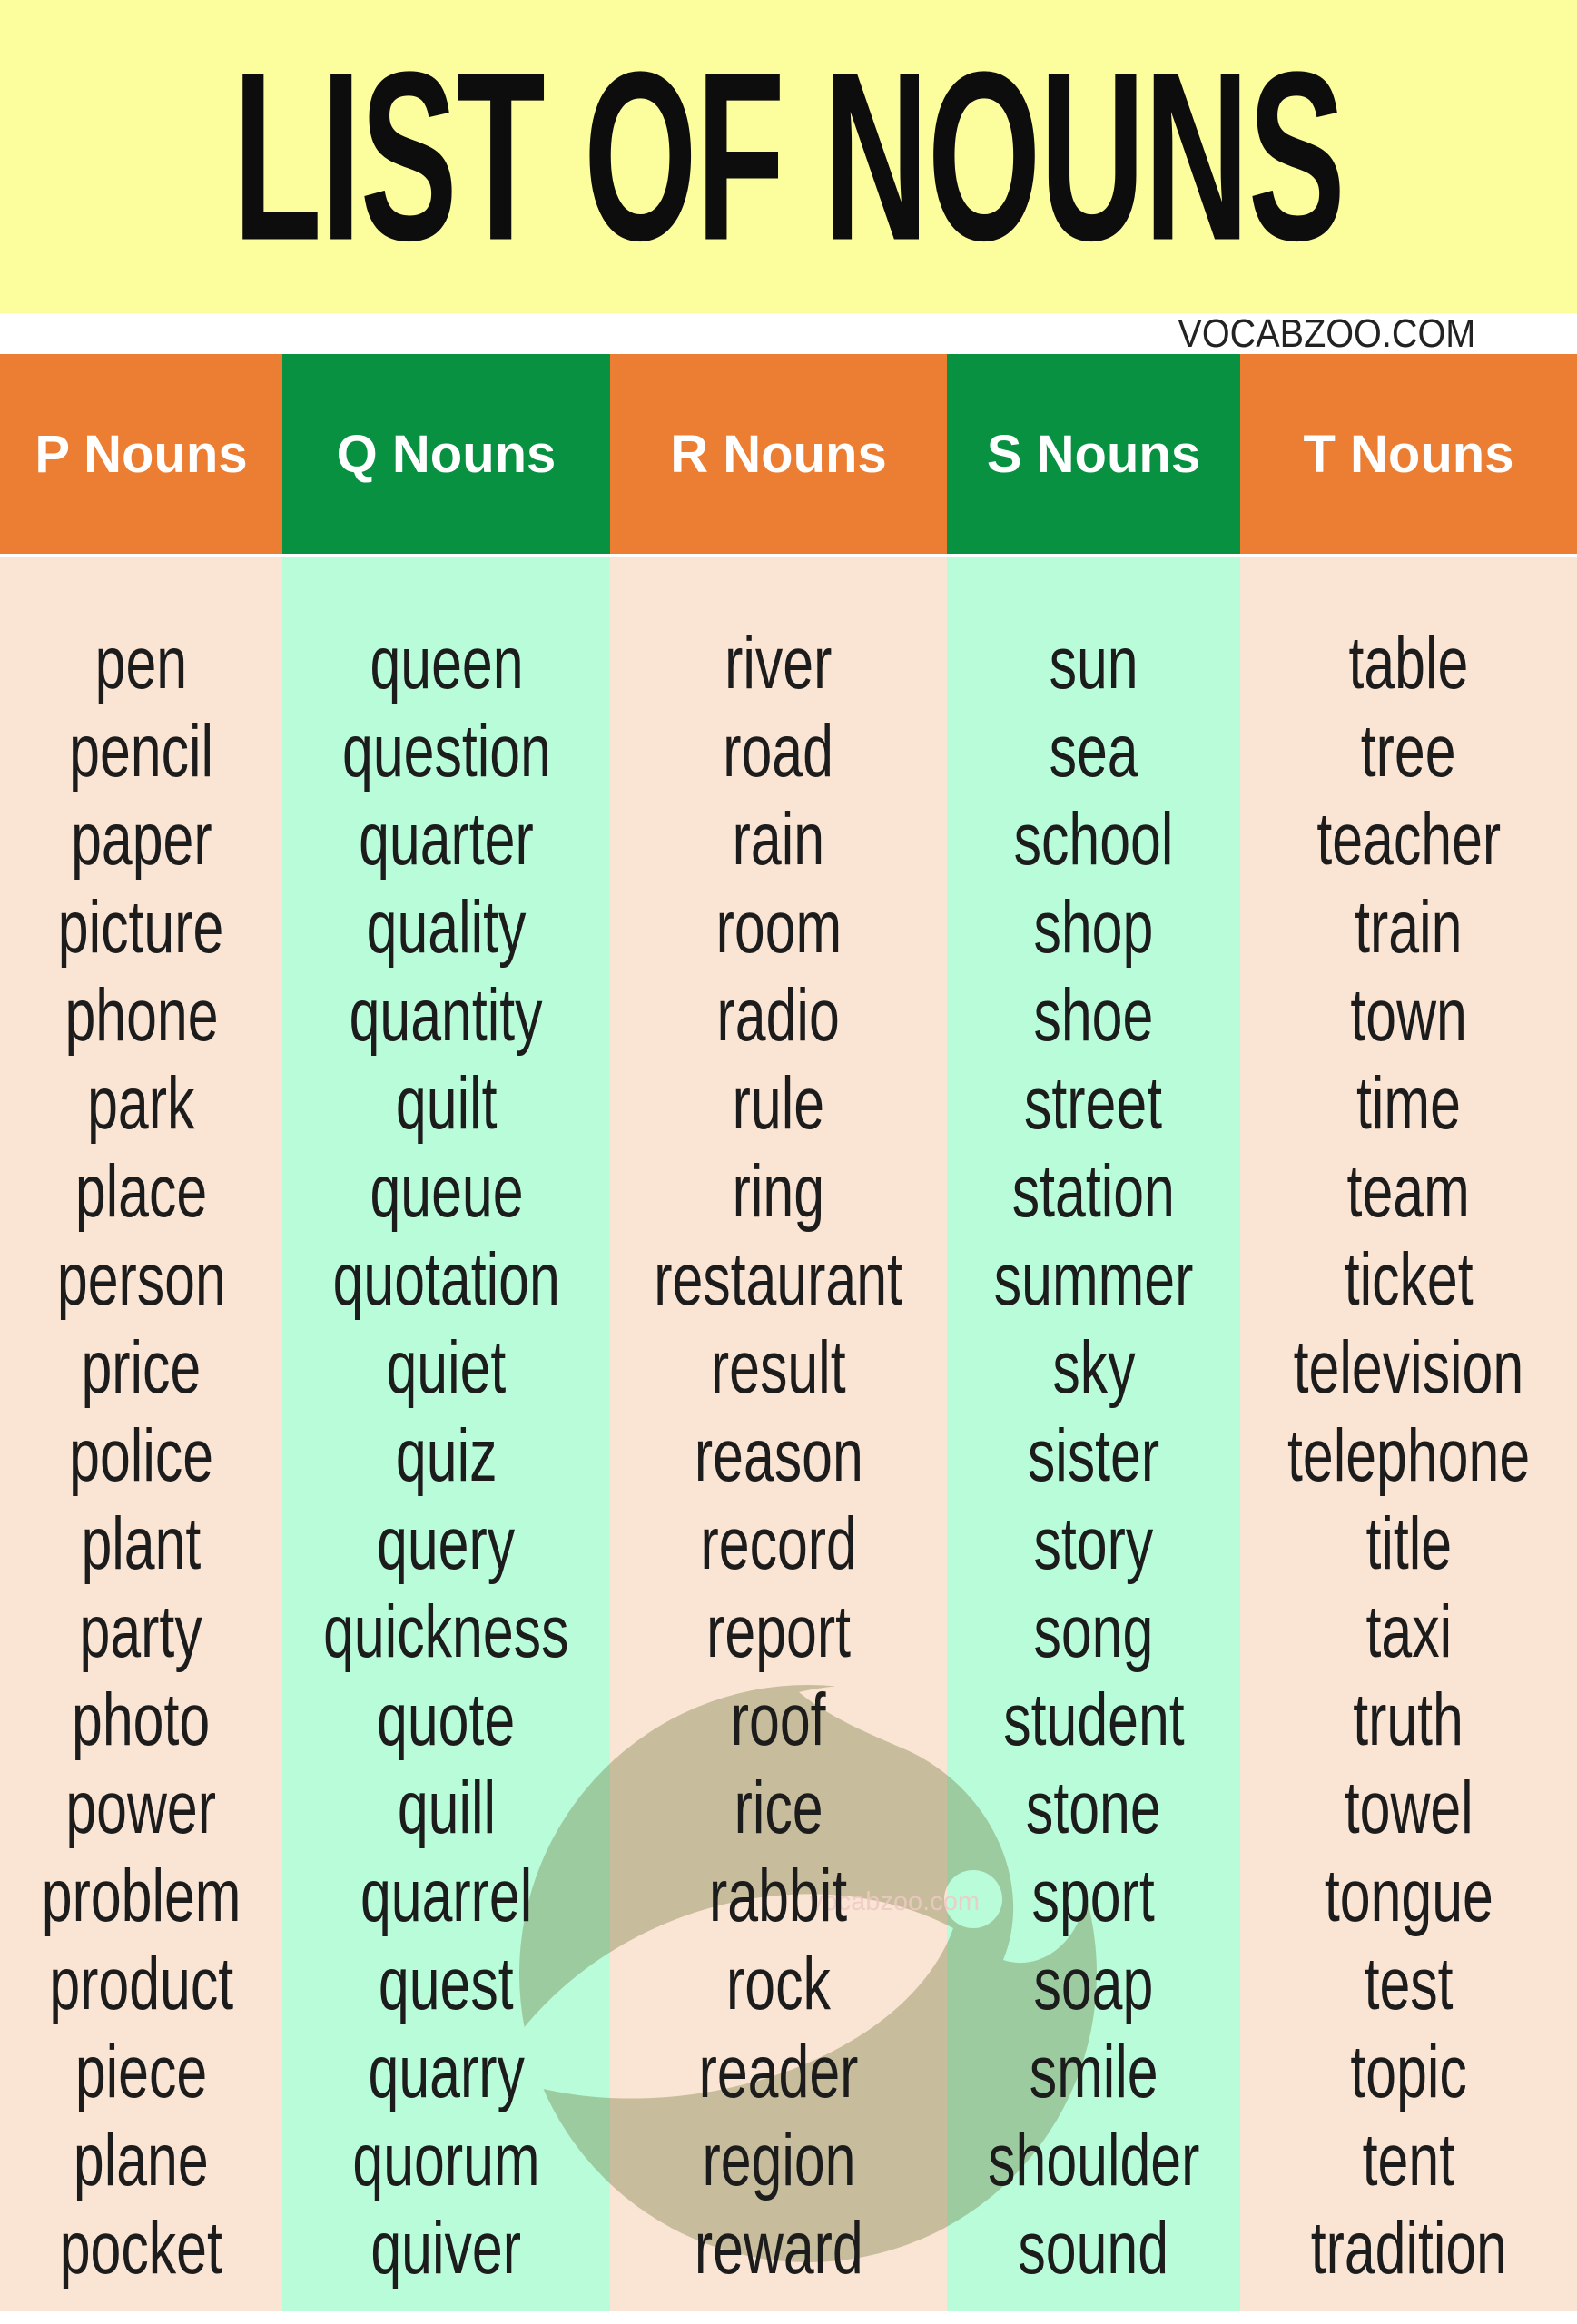  I want to click on word-item: truth, so click(1409, 1719).